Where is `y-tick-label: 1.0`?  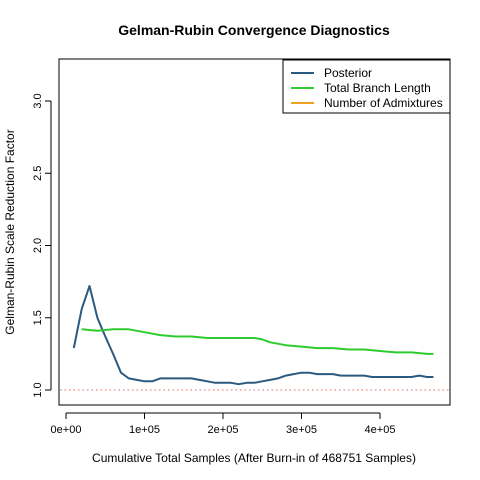 y-tick-label: 1.0 is located at coordinates (38, 389).